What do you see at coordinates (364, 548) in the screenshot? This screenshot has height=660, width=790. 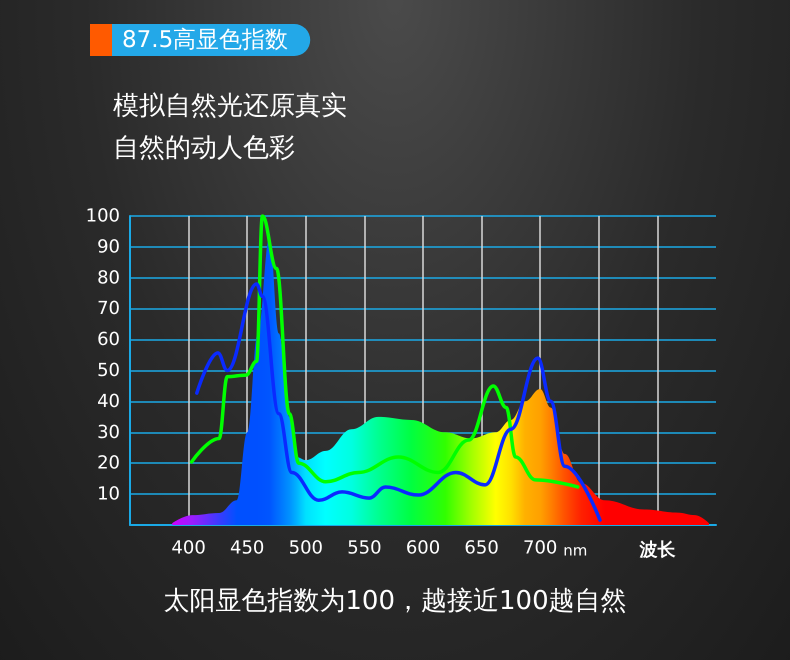 I see `x-tick-label: 550` at bounding box center [364, 548].